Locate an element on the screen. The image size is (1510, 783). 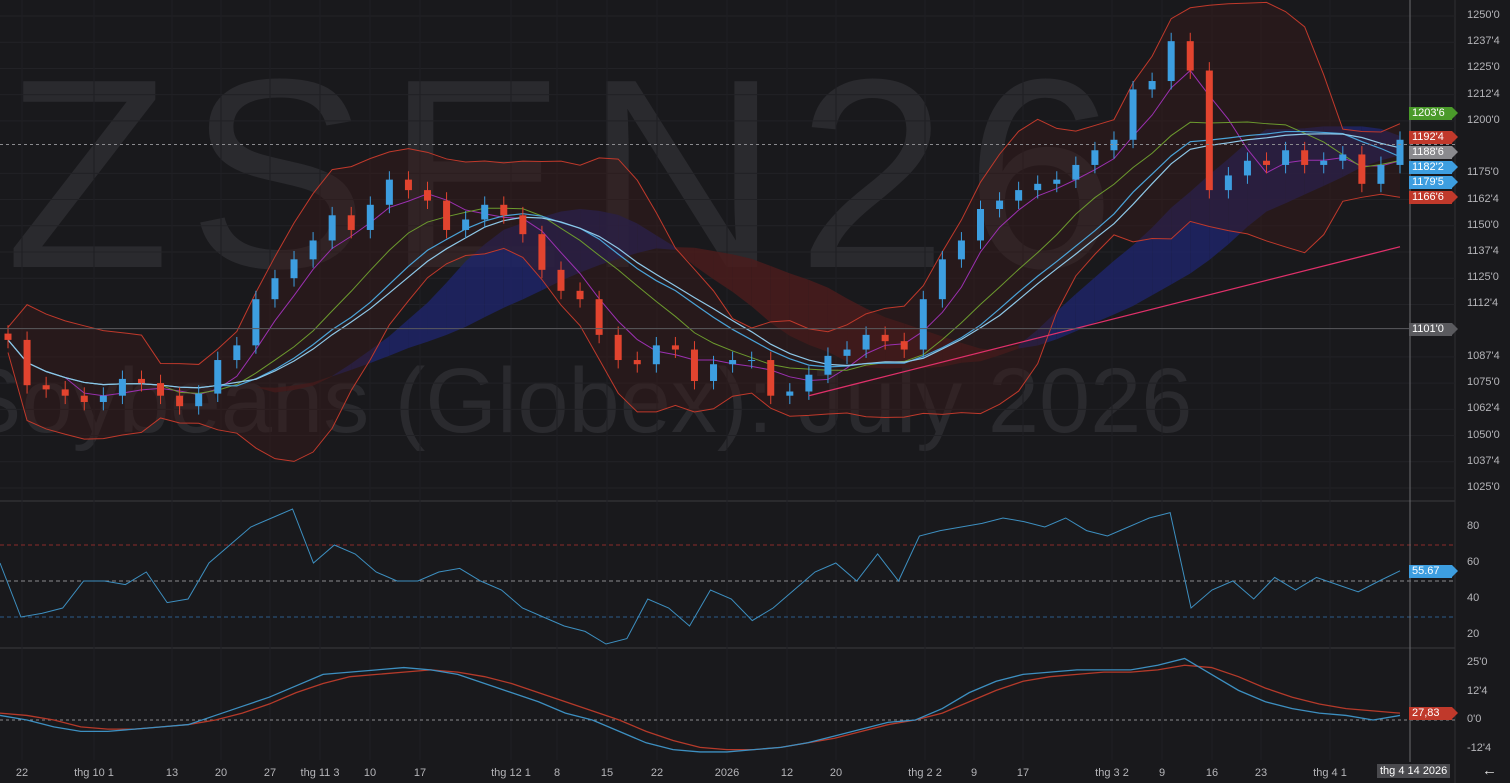
scroll-to-latest-arrow-icon: ← is located at coordinates (1489, 770).